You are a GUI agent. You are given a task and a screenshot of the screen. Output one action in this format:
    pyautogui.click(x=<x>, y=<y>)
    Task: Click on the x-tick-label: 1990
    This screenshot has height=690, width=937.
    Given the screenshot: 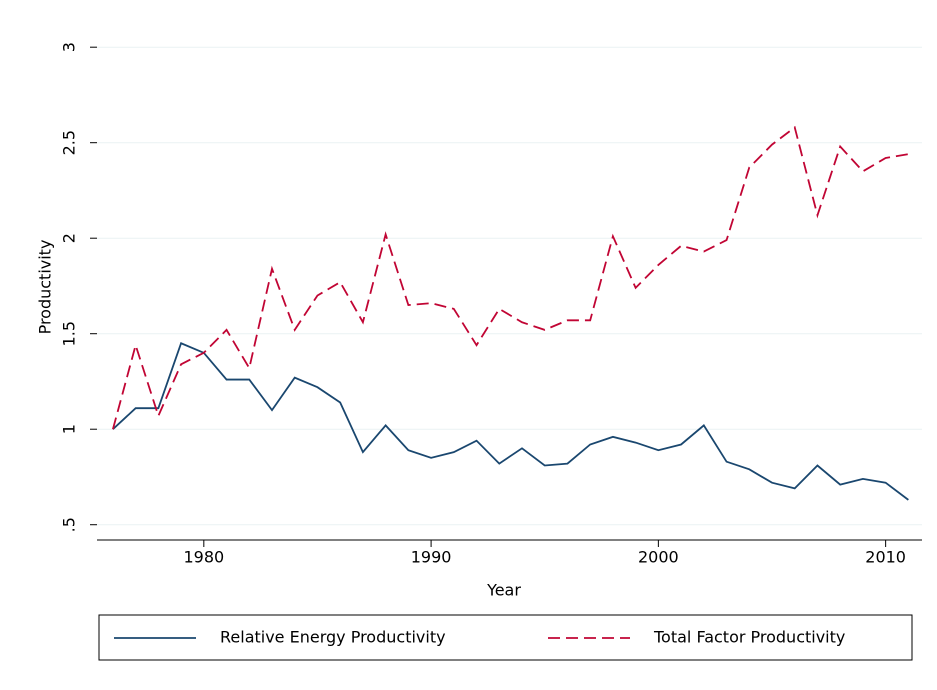 What is the action you would take?
    pyautogui.click(x=431, y=557)
    